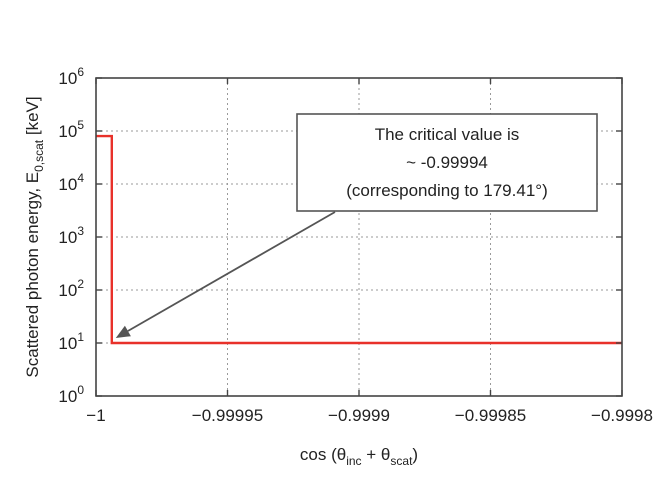  Describe the element at coordinates (71, 341) in the screenshot. I see `y-tick-label: 10¹` at that location.